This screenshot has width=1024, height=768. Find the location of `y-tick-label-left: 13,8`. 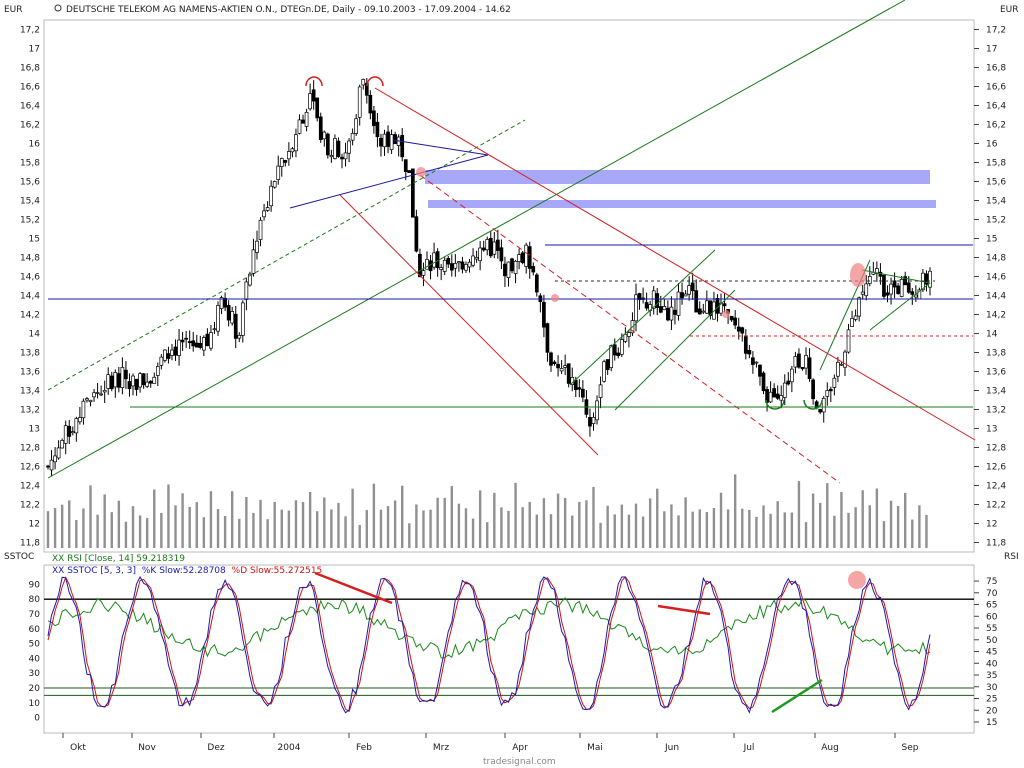

y-tick-label-left: 13,8 is located at coordinates (30, 354).